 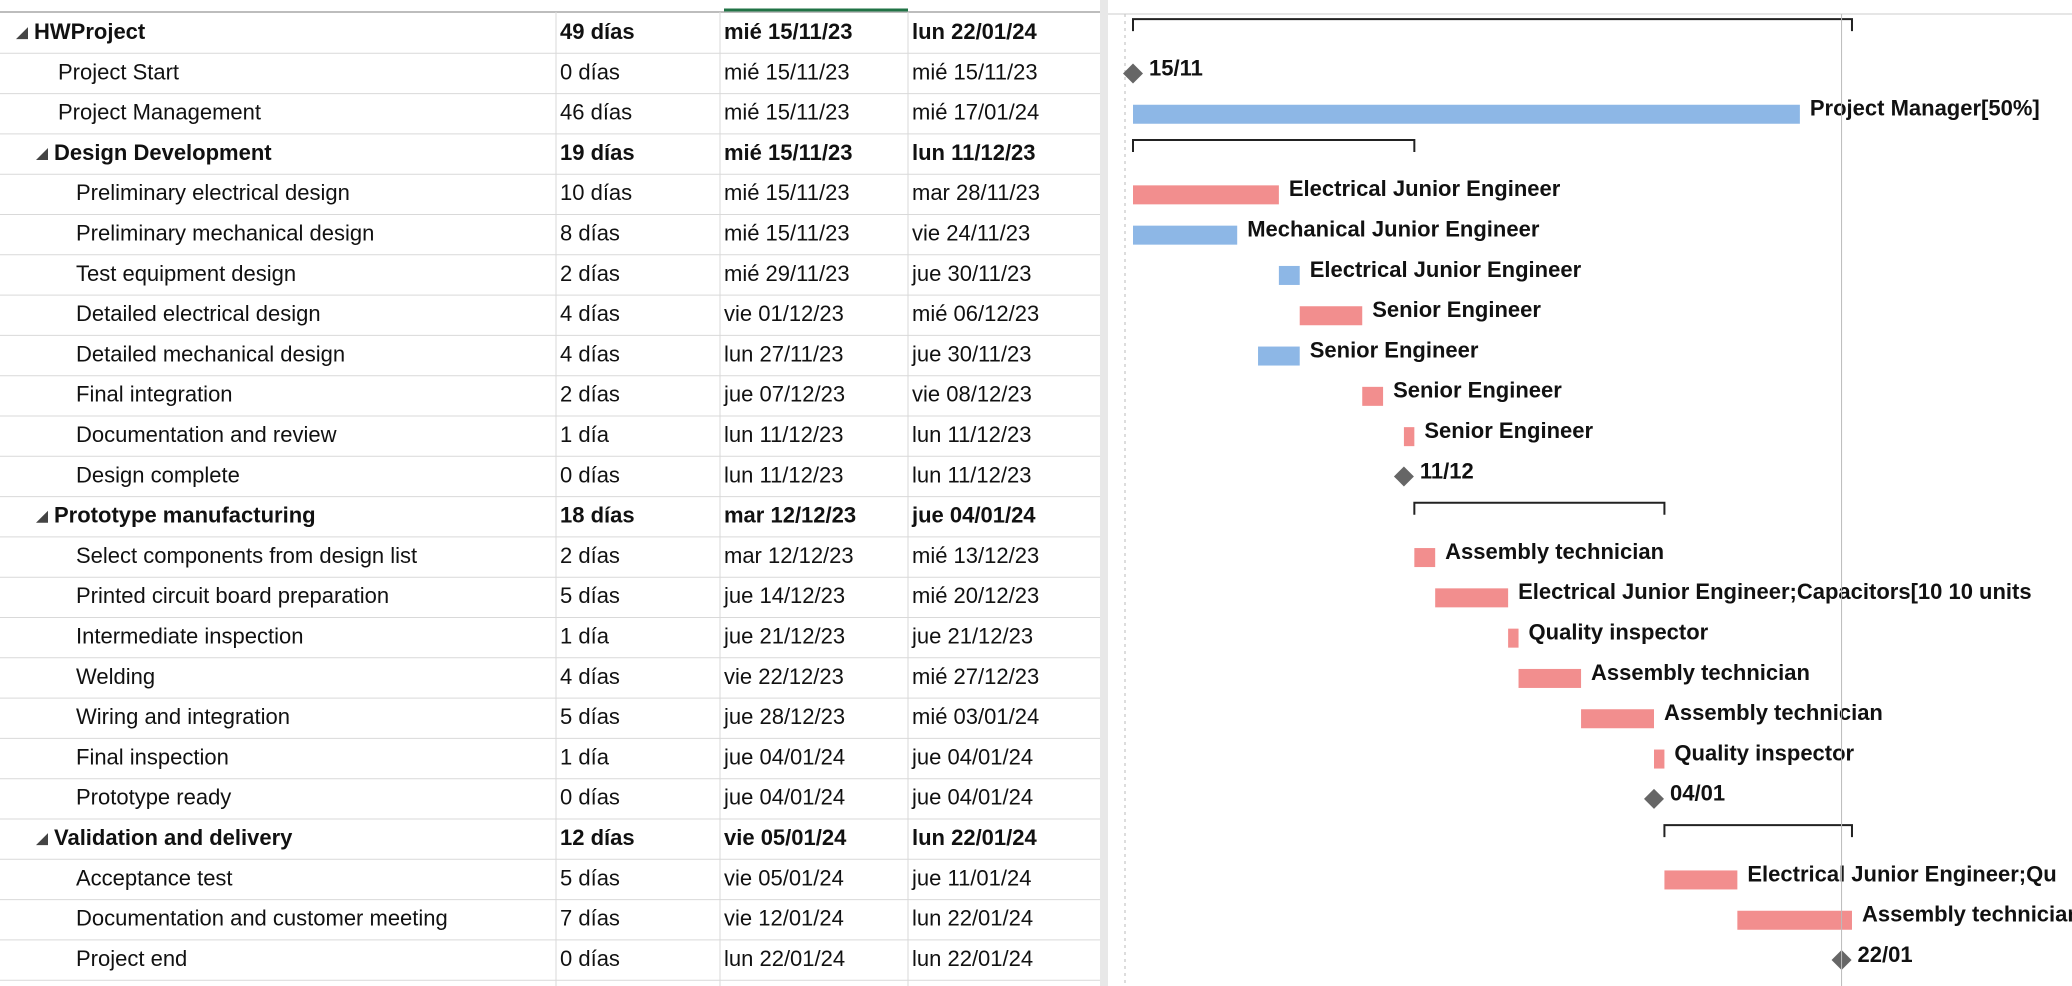 I want to click on task-finish: vie 08/12/23, so click(x=972, y=394).